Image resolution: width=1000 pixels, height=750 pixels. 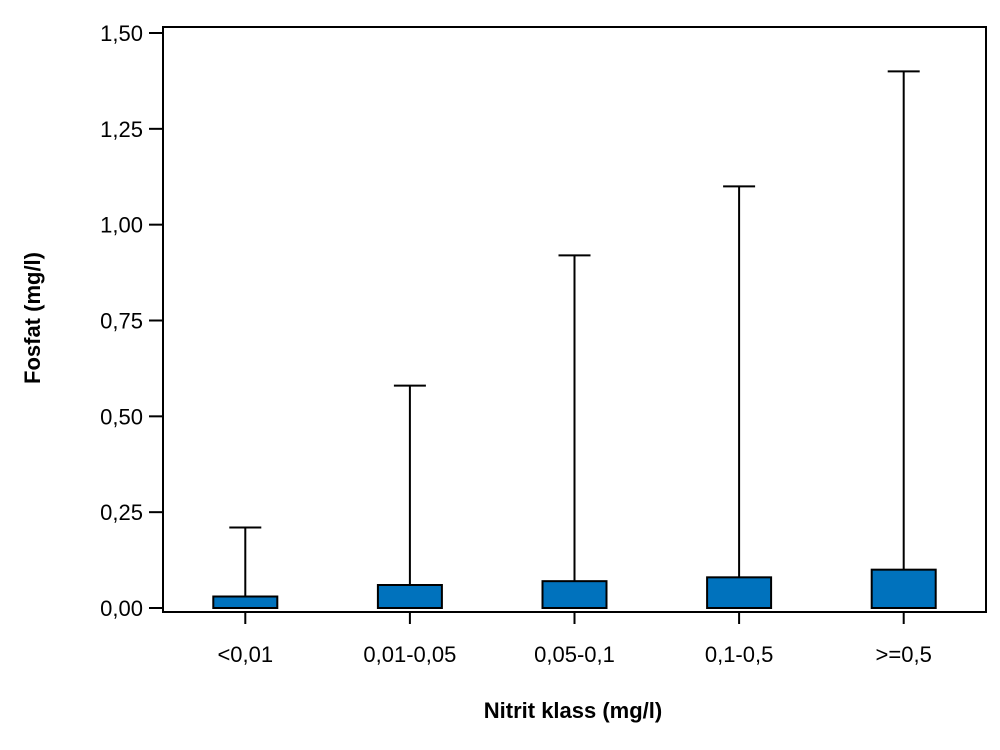 What do you see at coordinates (121, 512) in the screenshot?
I see `y-tick-label: 0,25` at bounding box center [121, 512].